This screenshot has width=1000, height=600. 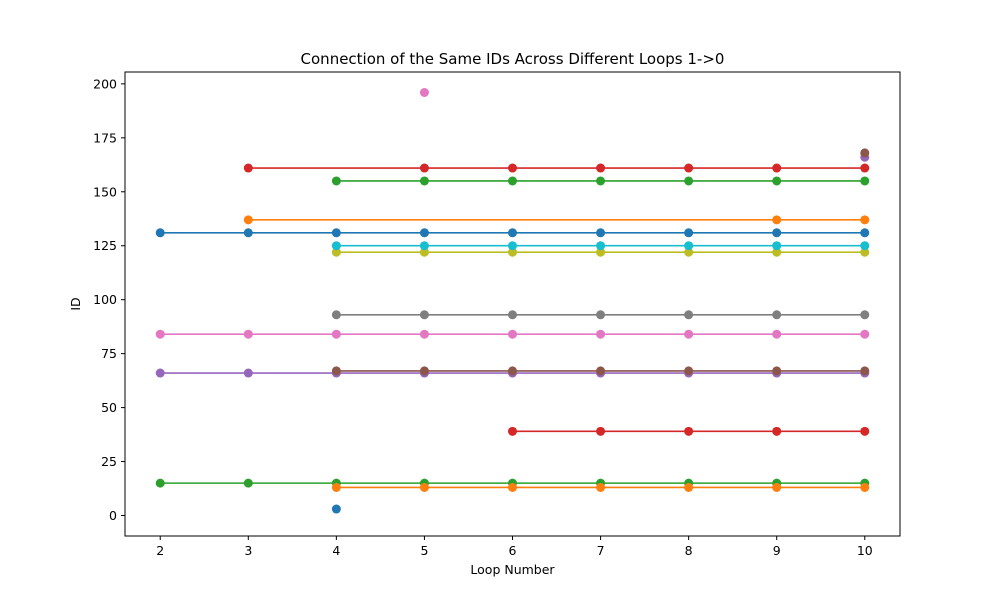 What do you see at coordinates (424, 550) in the screenshot?
I see `x-tick-label: 5` at bounding box center [424, 550].